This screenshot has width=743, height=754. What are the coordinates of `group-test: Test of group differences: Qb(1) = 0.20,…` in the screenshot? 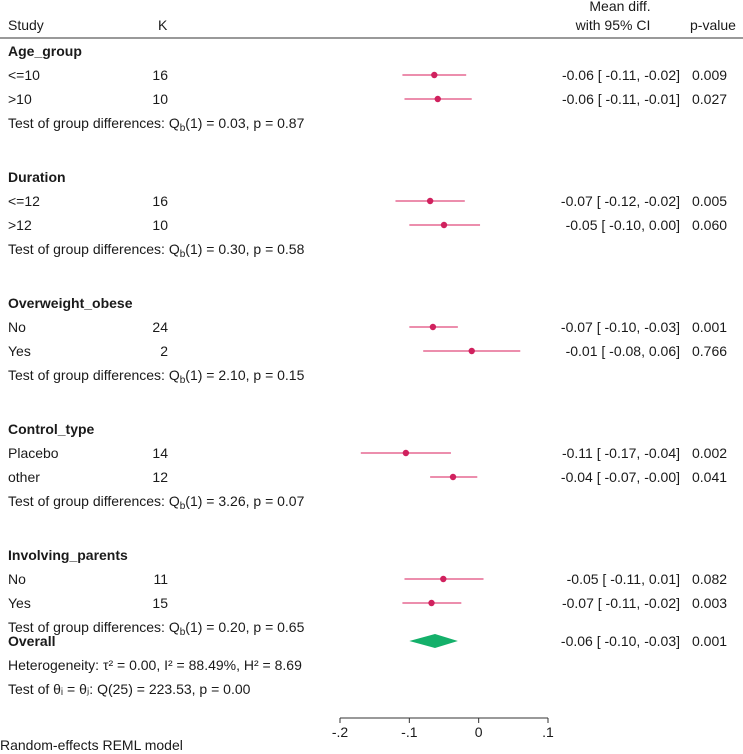 It's located at (156, 628).